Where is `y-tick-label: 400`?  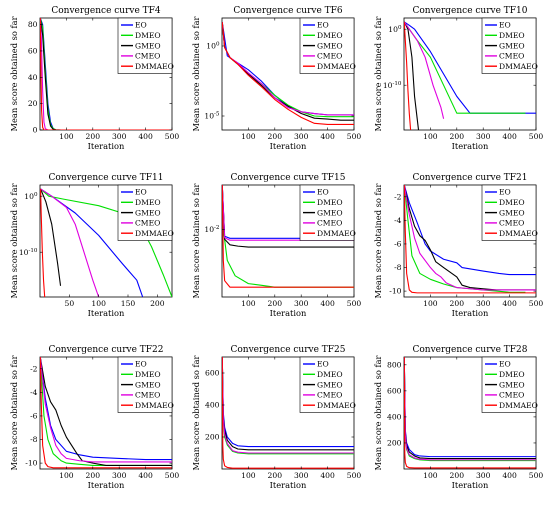
y-tick-label: 400 is located at coordinates (212, 405).